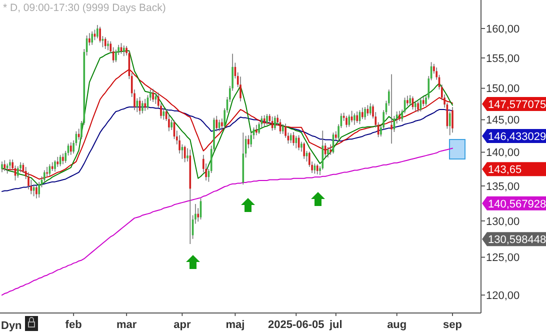  I want to click on y-tick-label: 145,00, so click(503, 120).